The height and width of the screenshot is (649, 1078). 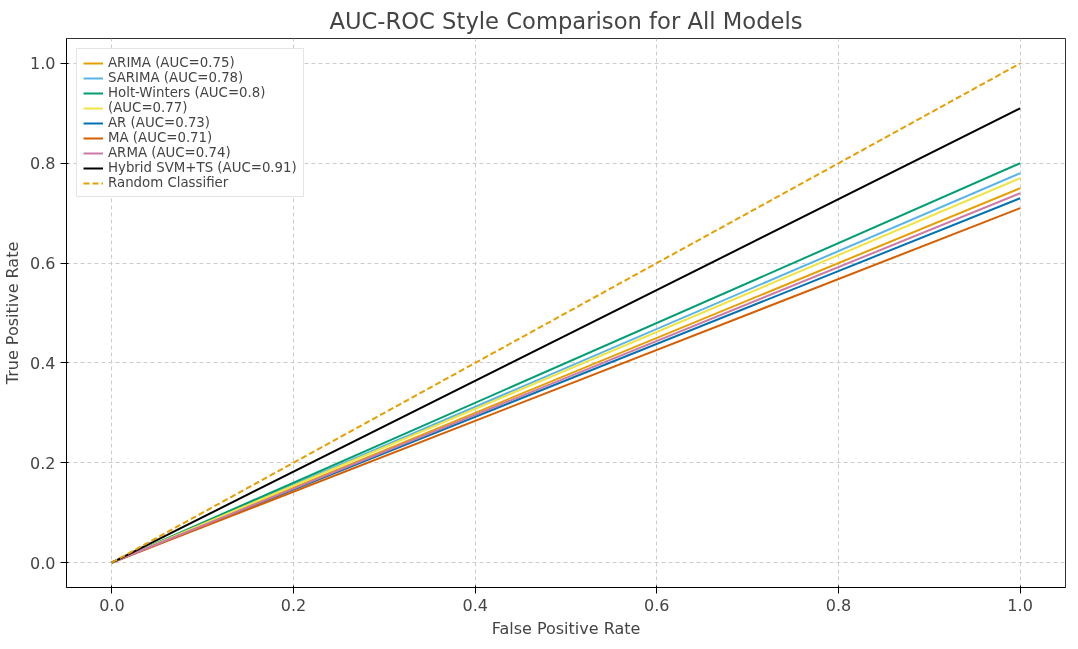 What do you see at coordinates (43, 264) in the screenshot?
I see `y-tick-label: 0.6` at bounding box center [43, 264].